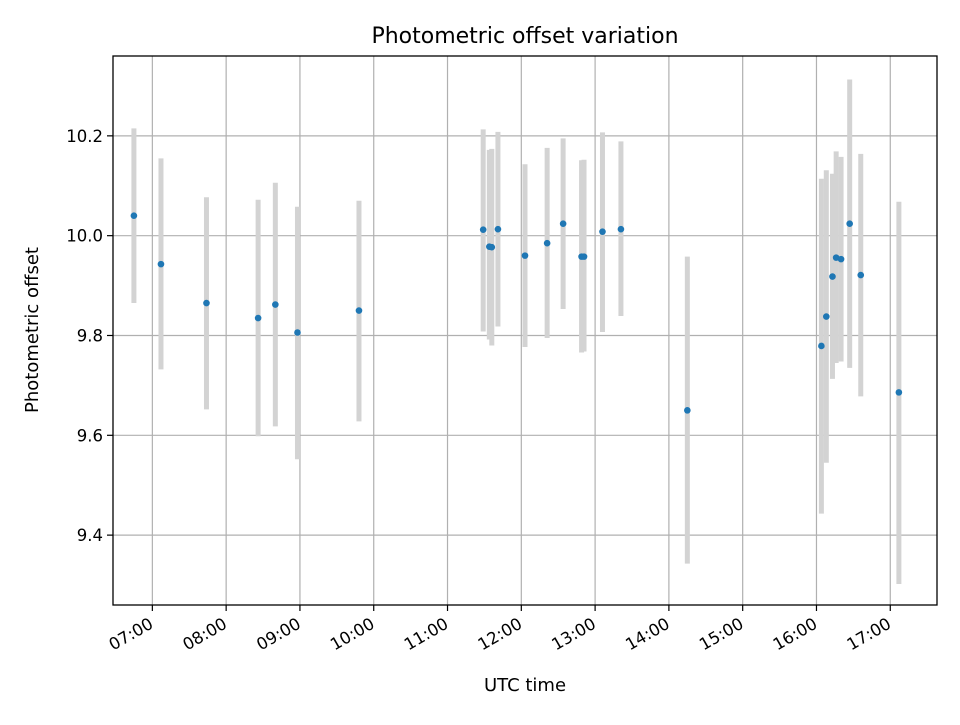  I want to click on y-tick-label: 9.8, so click(90, 335).